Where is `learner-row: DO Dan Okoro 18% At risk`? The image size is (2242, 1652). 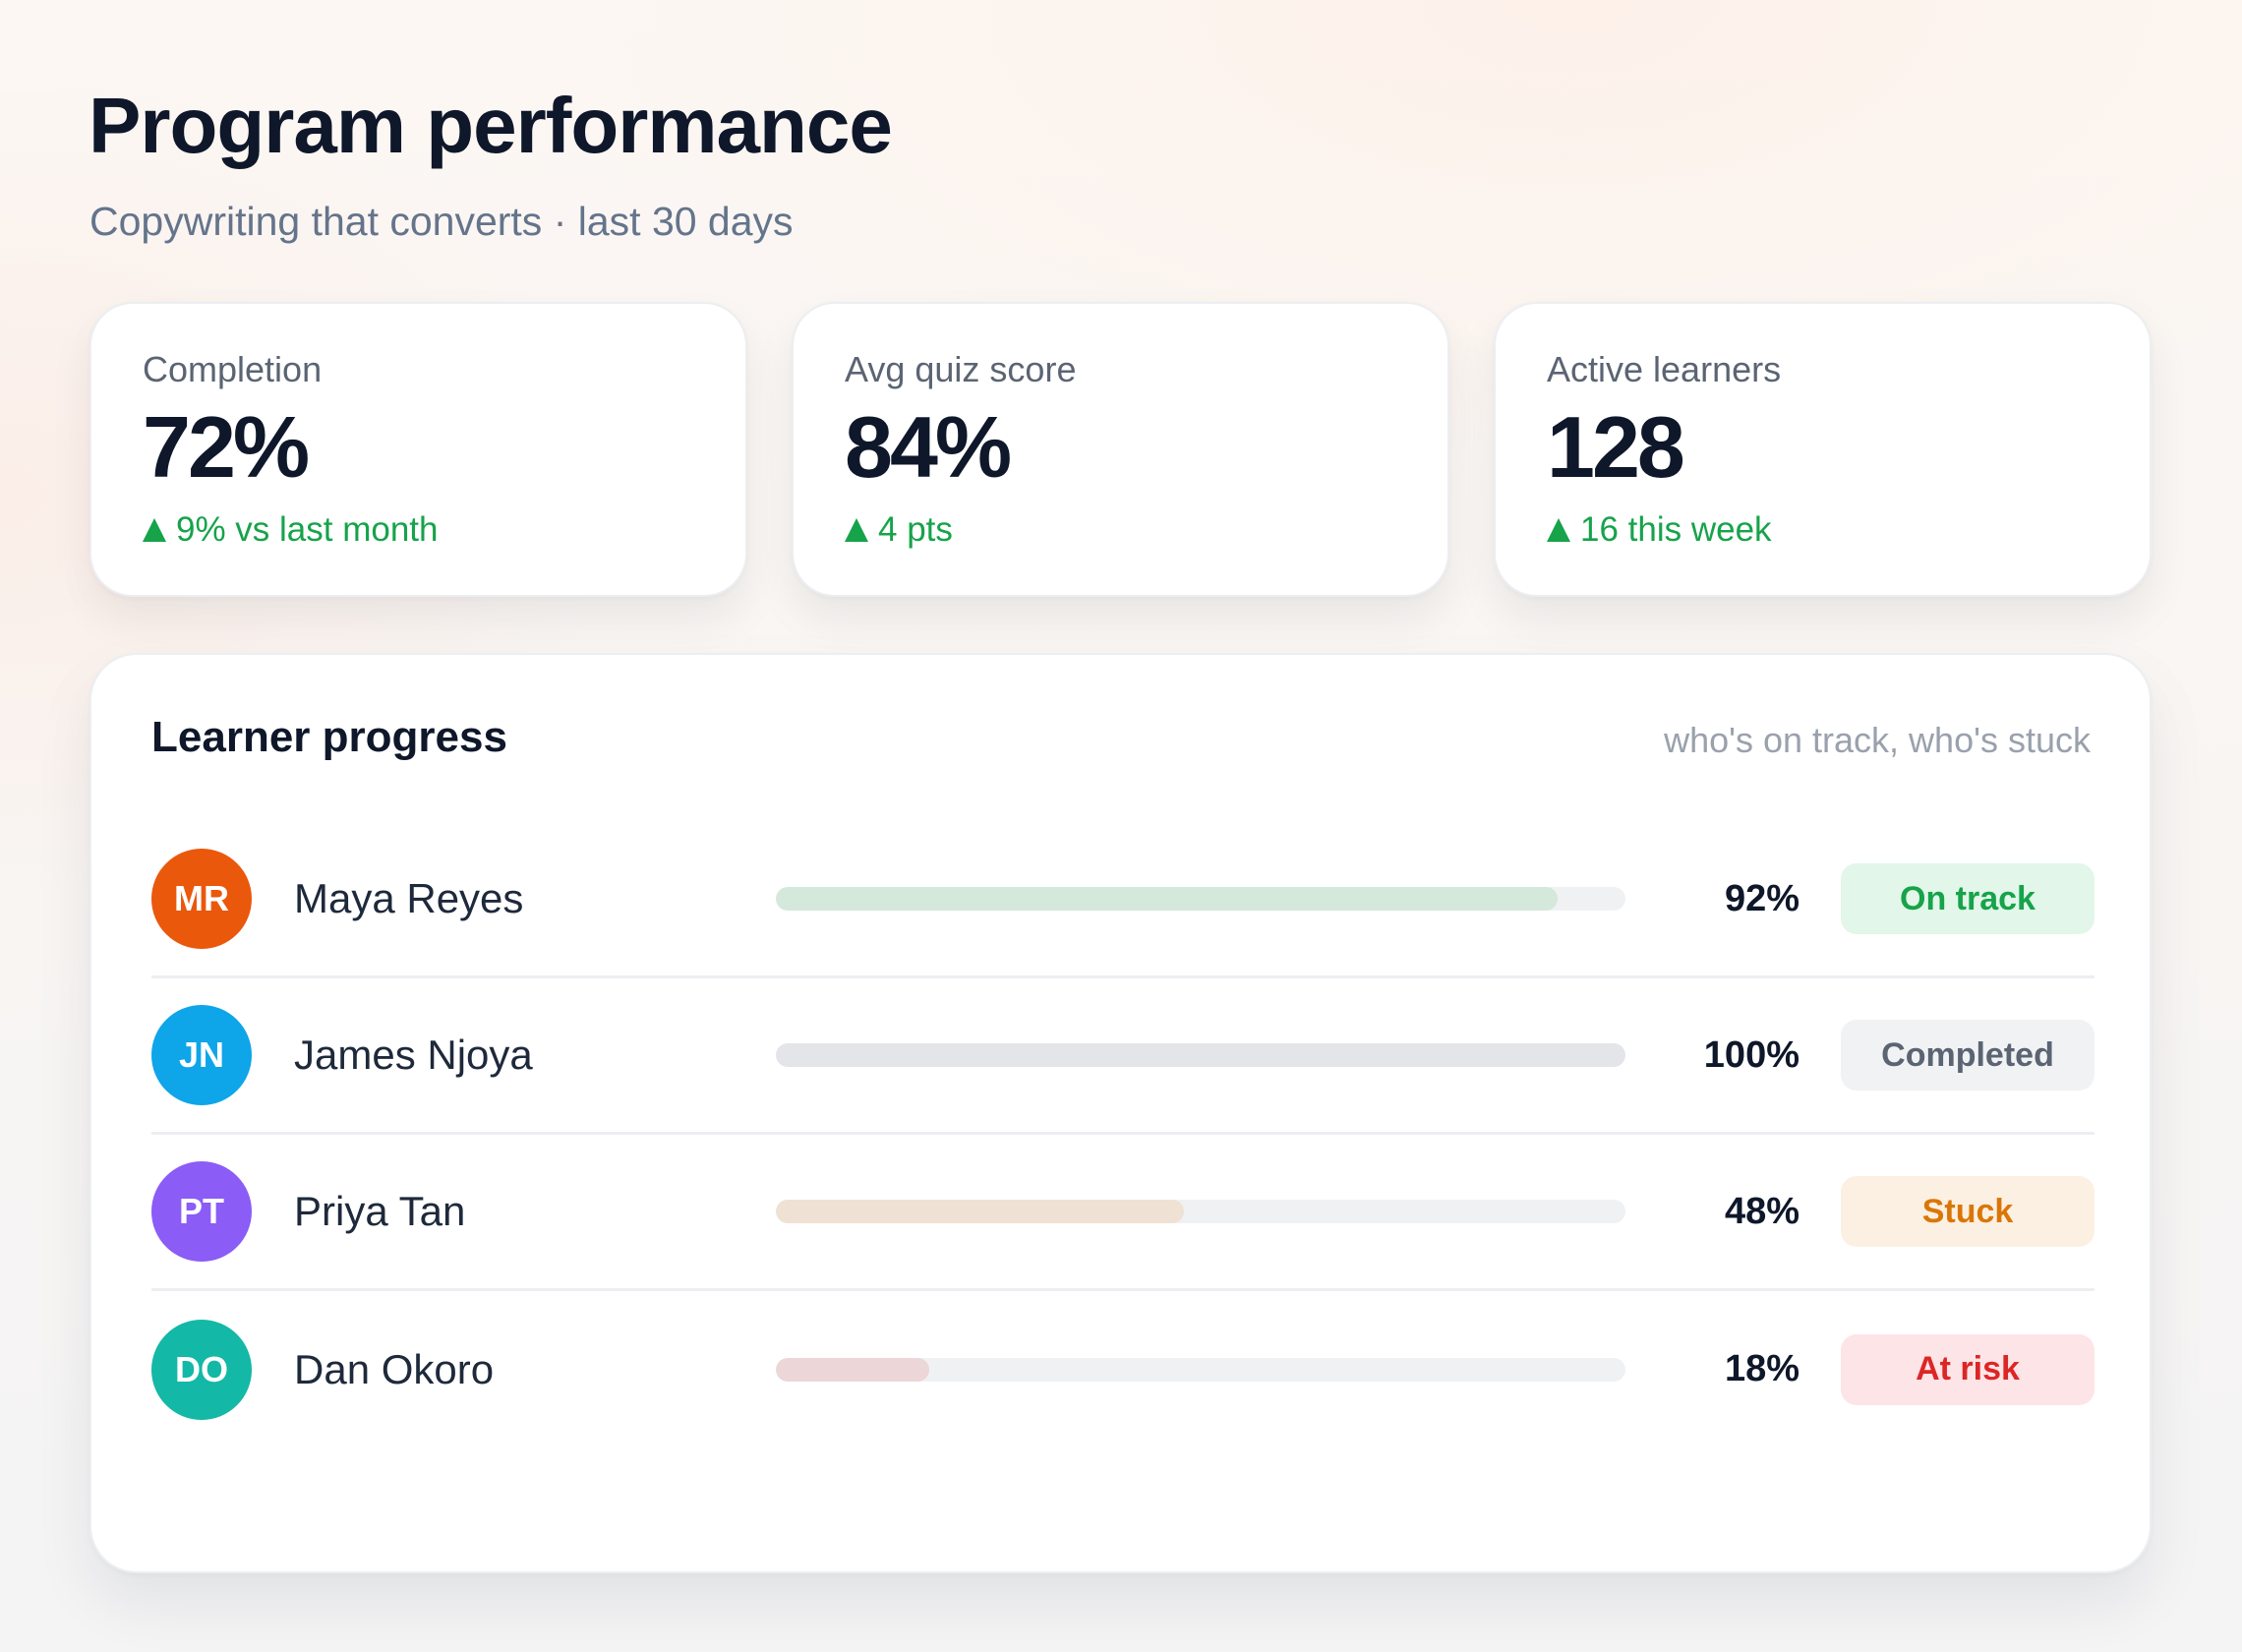 learner-row: DO Dan Okoro 18% At risk is located at coordinates (1122, 1369).